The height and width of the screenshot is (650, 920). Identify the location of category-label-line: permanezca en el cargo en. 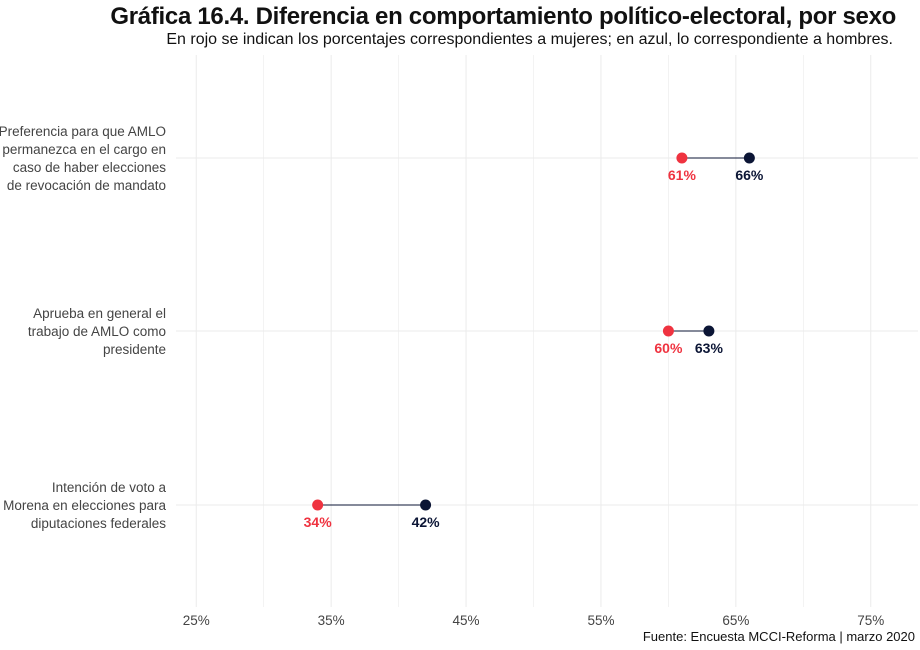
(84, 149).